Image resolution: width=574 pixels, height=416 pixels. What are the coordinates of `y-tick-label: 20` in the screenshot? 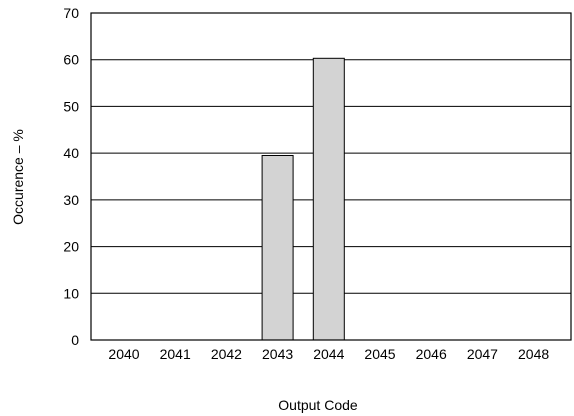 It's located at (71, 247).